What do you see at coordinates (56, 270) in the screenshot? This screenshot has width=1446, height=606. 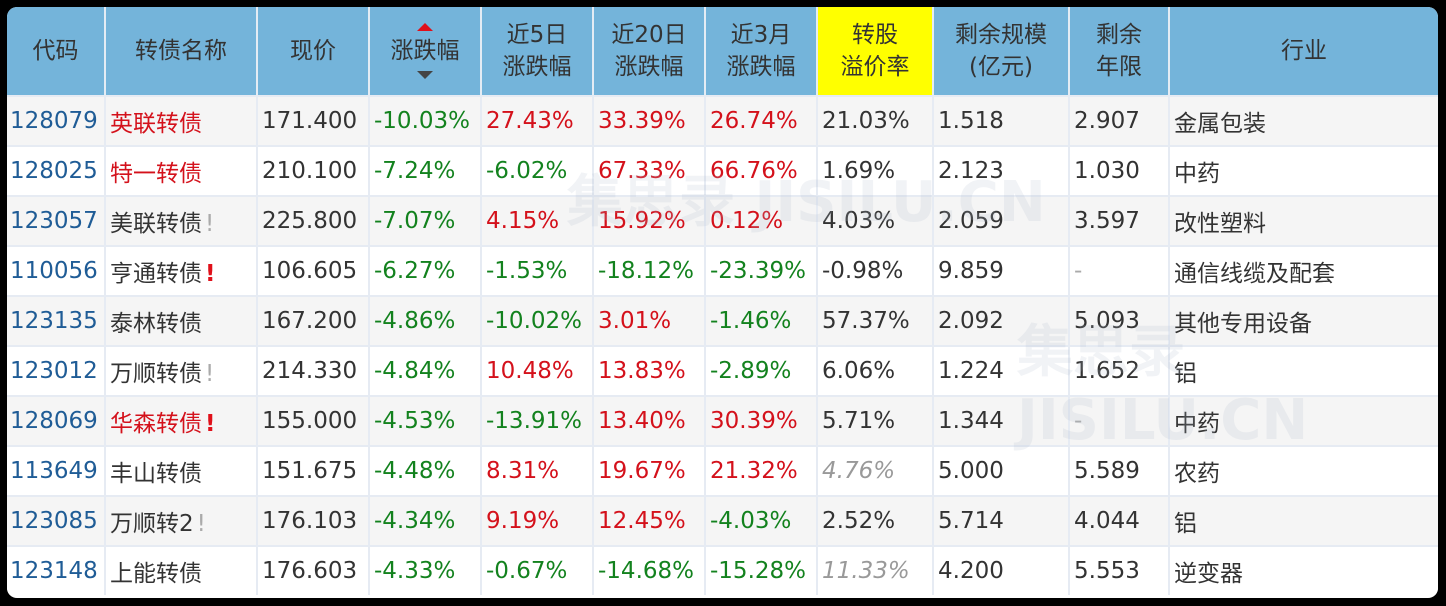 I see `bond-code-link: 110056` at bounding box center [56, 270].